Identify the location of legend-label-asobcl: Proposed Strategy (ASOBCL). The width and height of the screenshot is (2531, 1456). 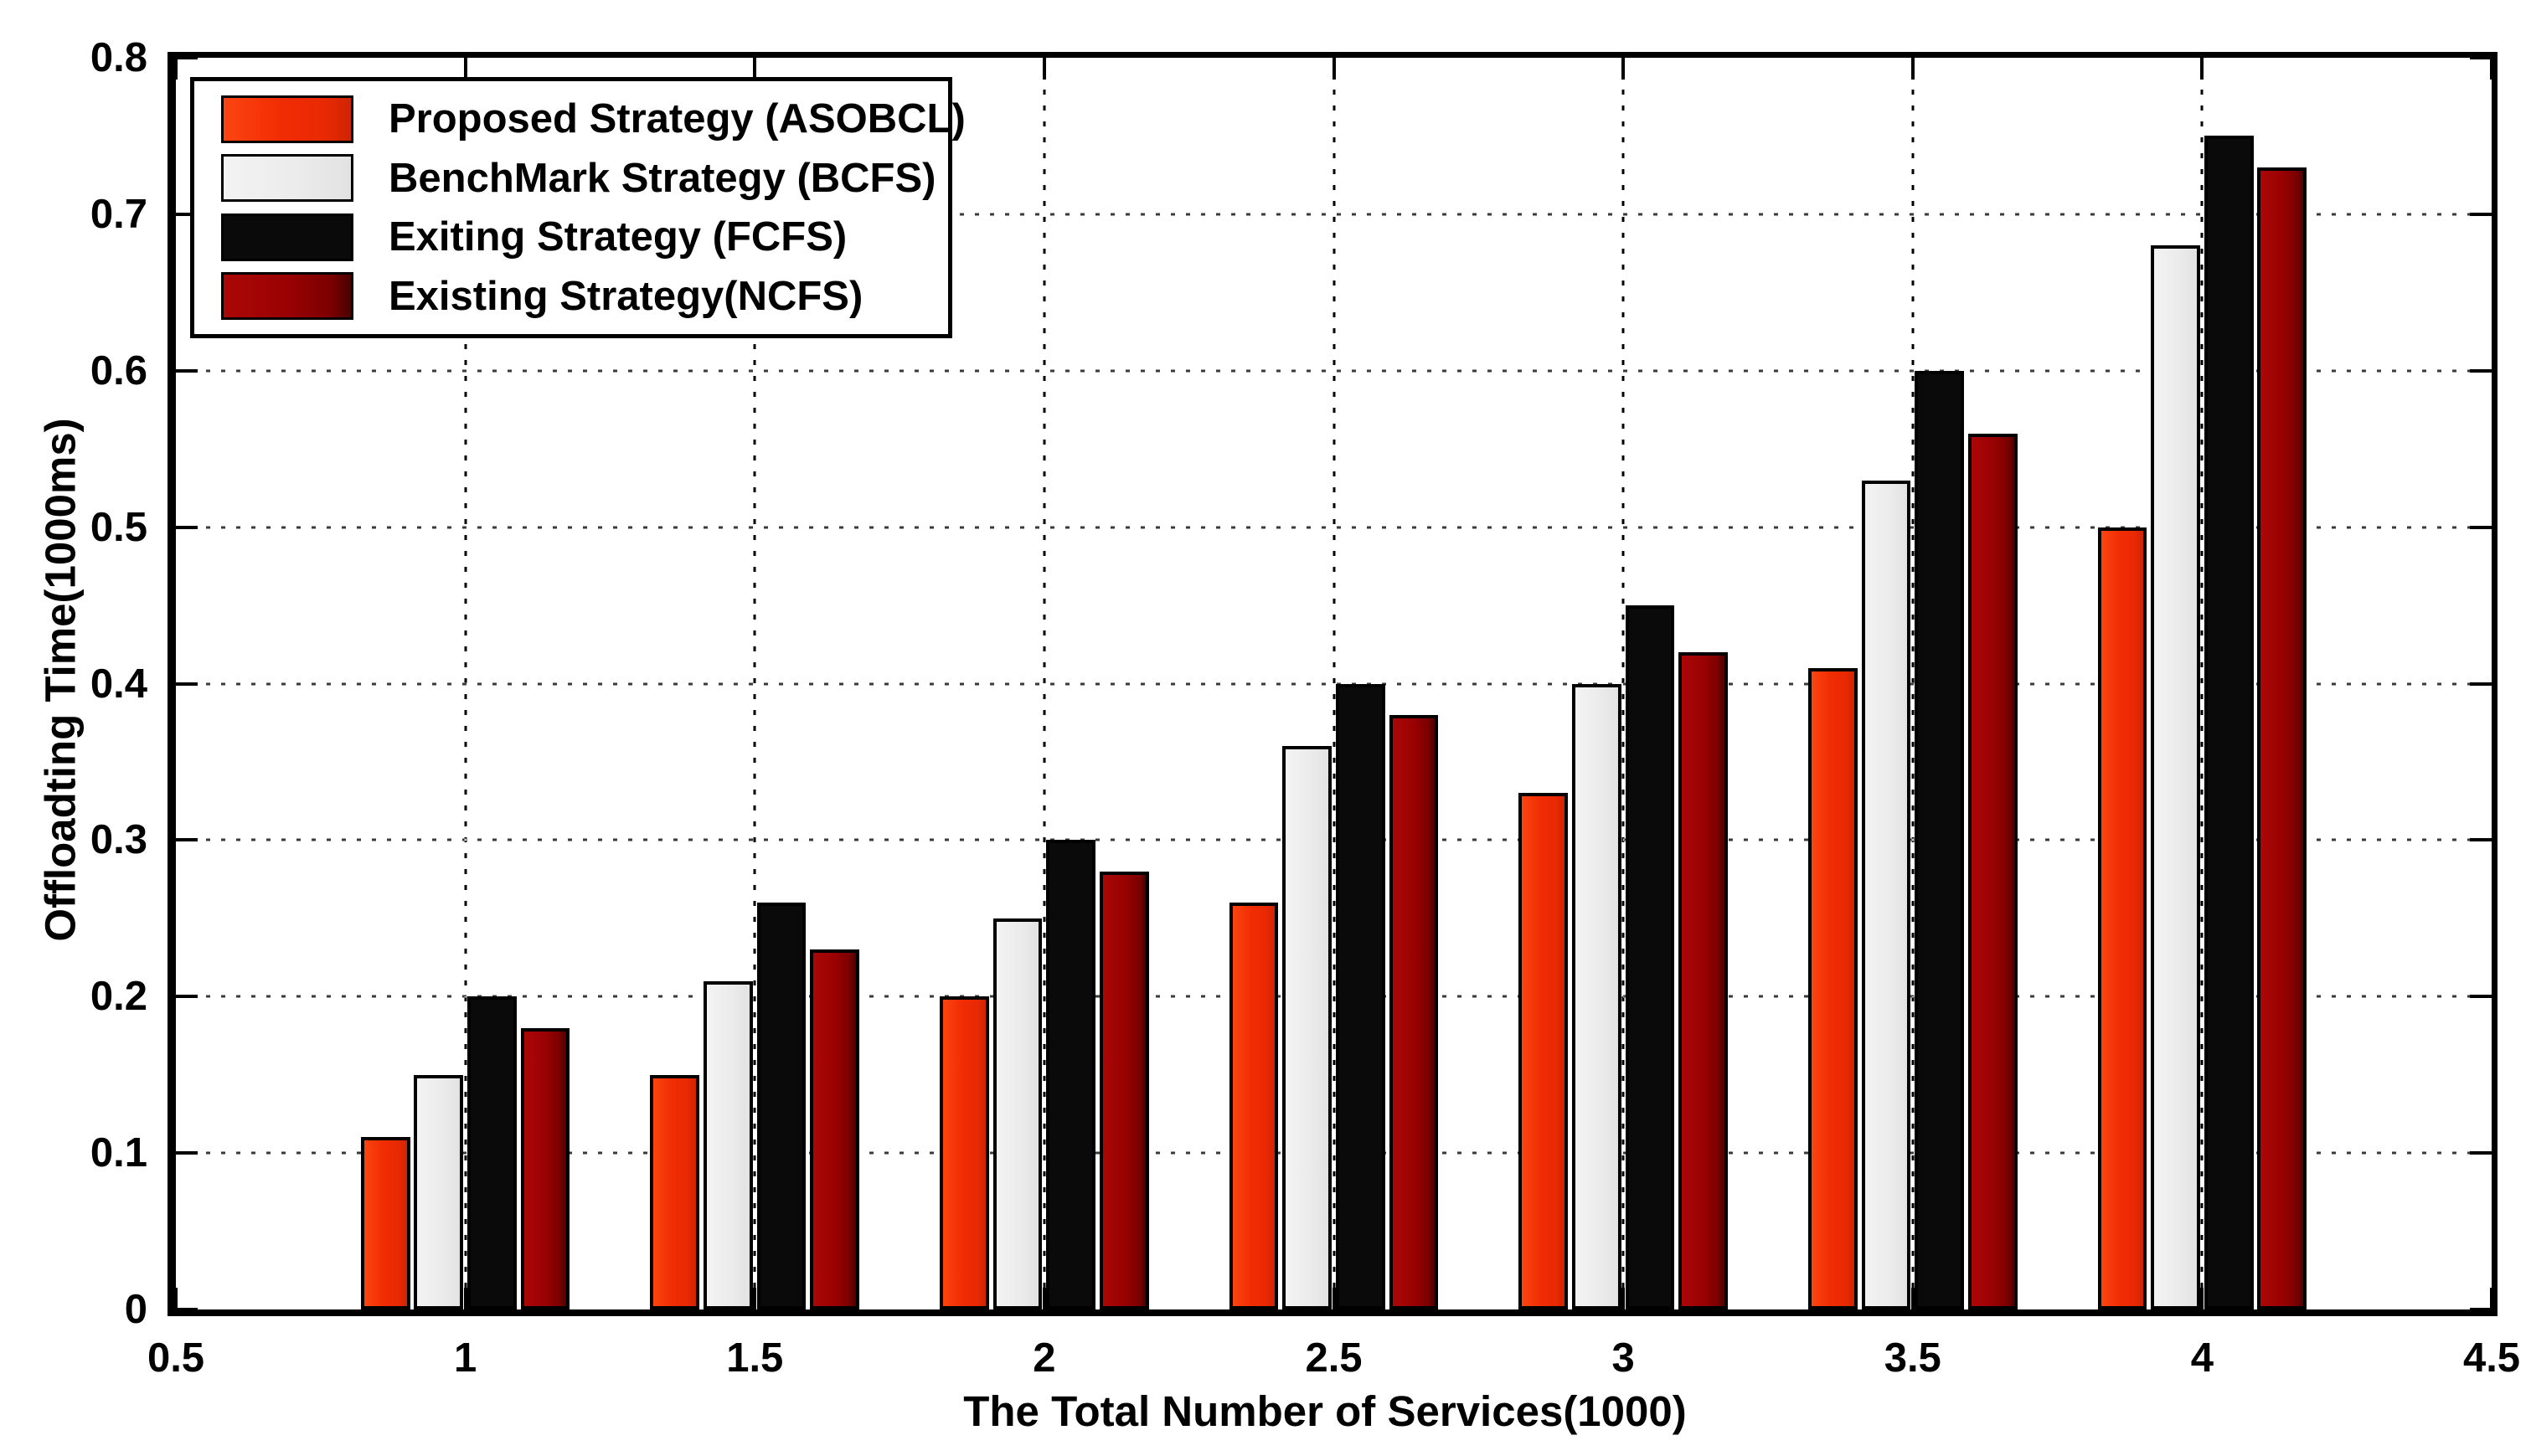
(677, 119).